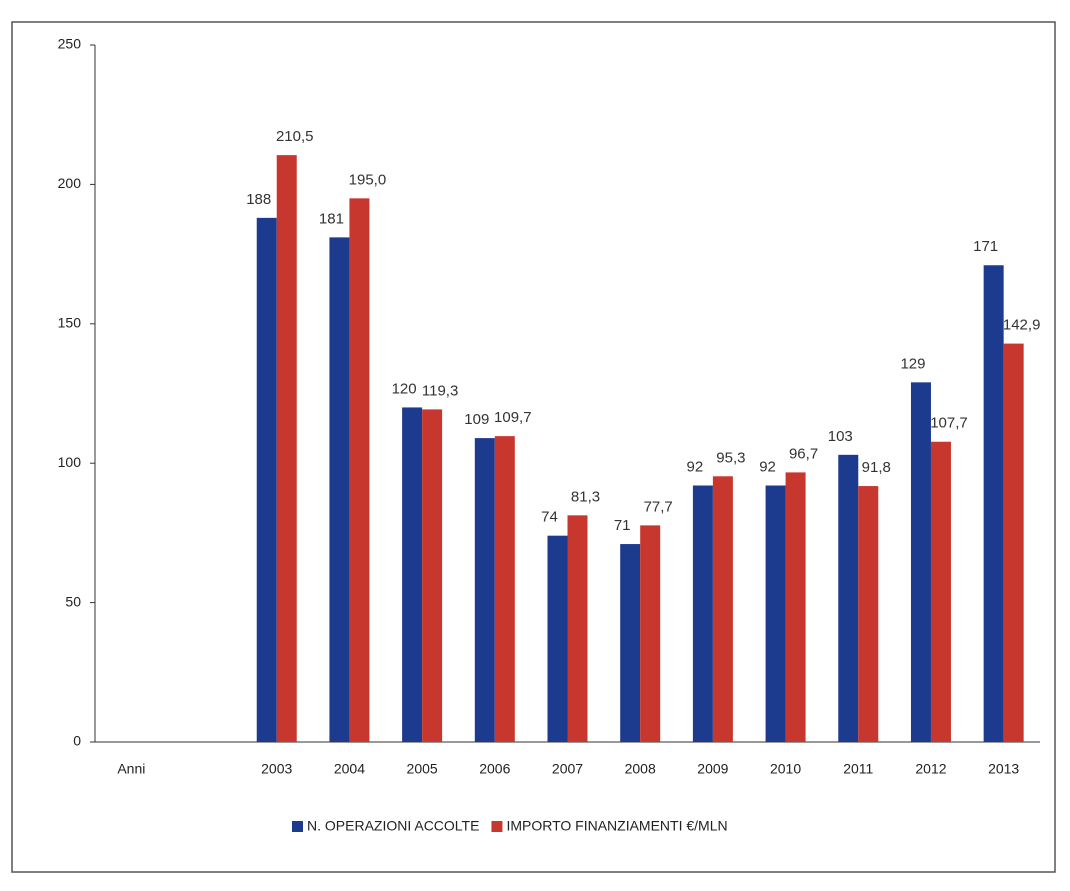  I want to click on x-tick-label: 2010, so click(785, 769).